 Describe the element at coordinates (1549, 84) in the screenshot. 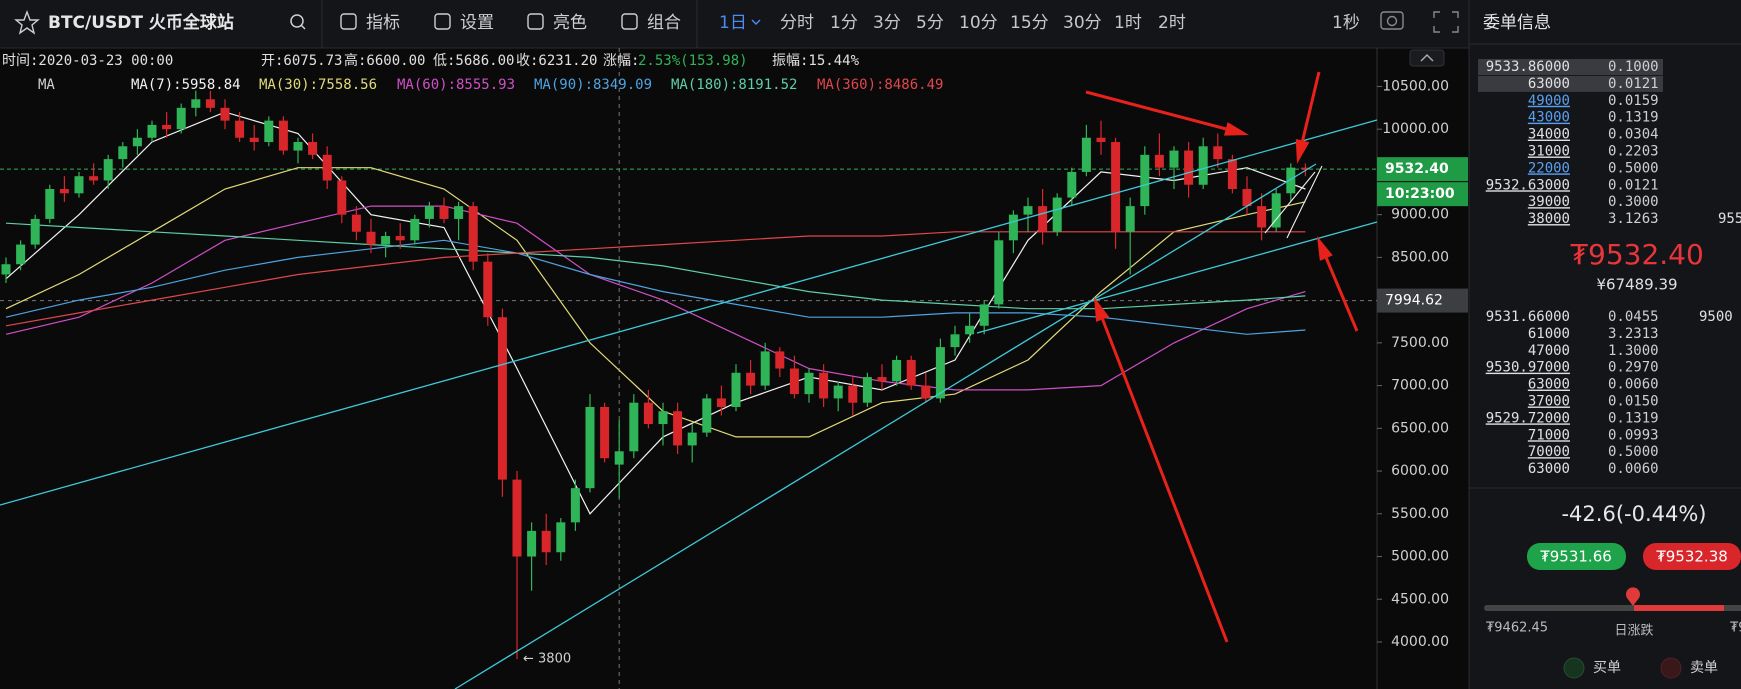

I see `ask-price: 63000` at that location.